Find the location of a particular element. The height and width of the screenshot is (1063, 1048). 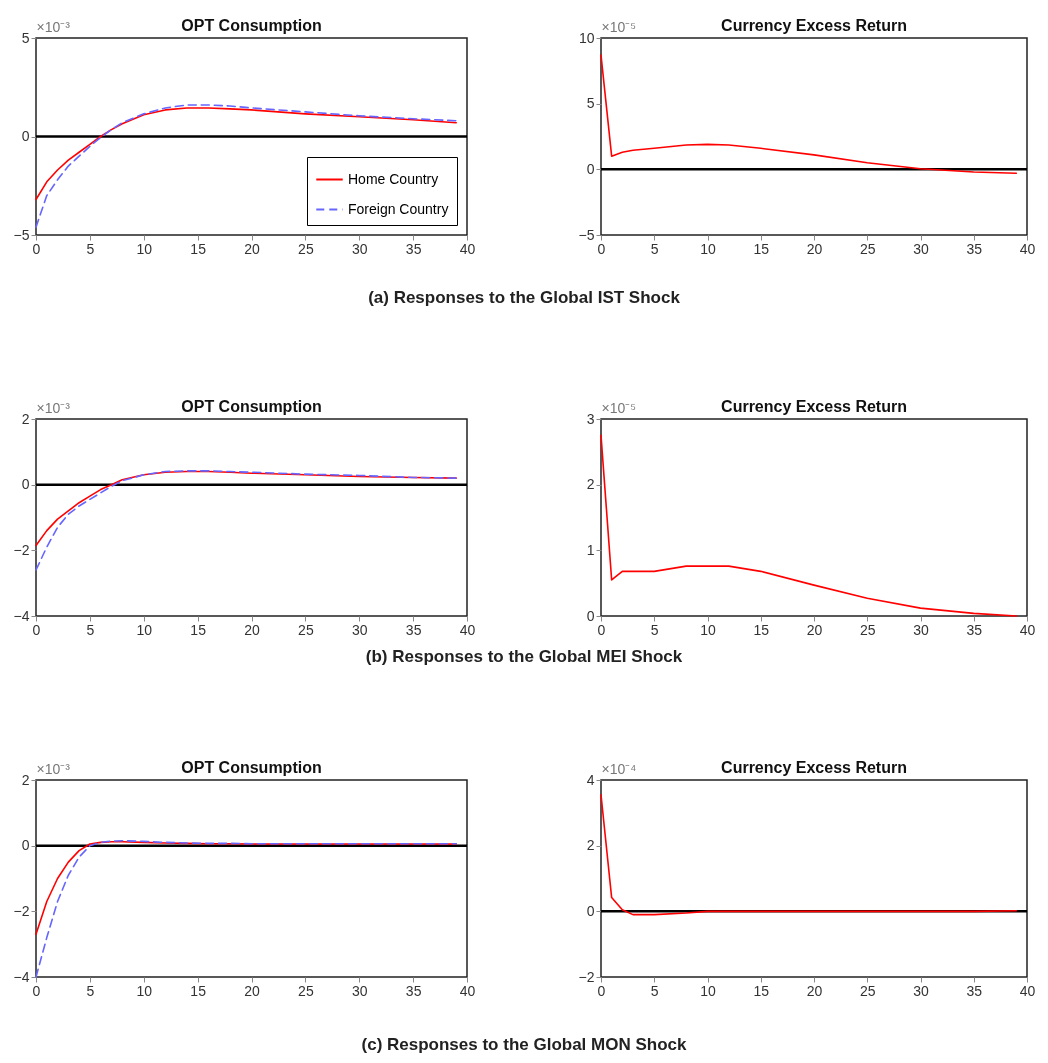

y-tick-label: 4 is located at coordinates (590, 779).